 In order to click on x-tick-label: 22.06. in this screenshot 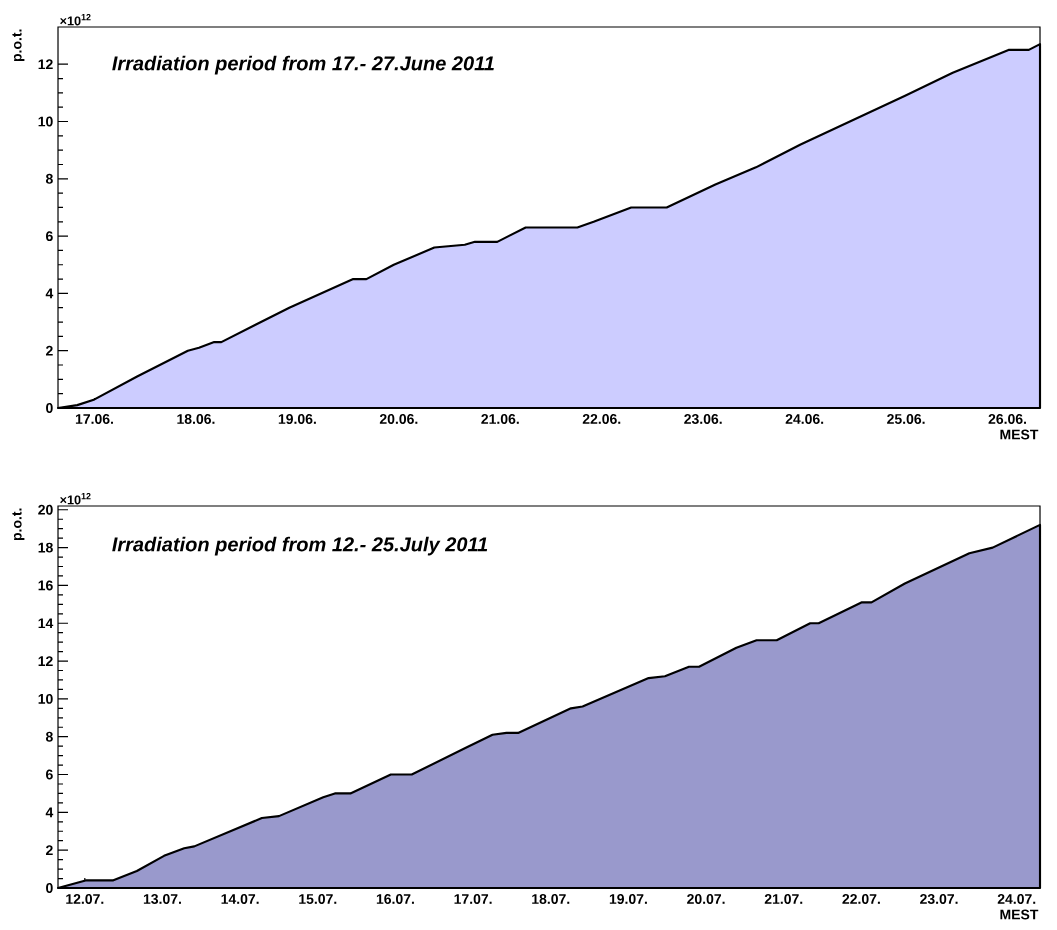, I will do `click(601, 419)`.